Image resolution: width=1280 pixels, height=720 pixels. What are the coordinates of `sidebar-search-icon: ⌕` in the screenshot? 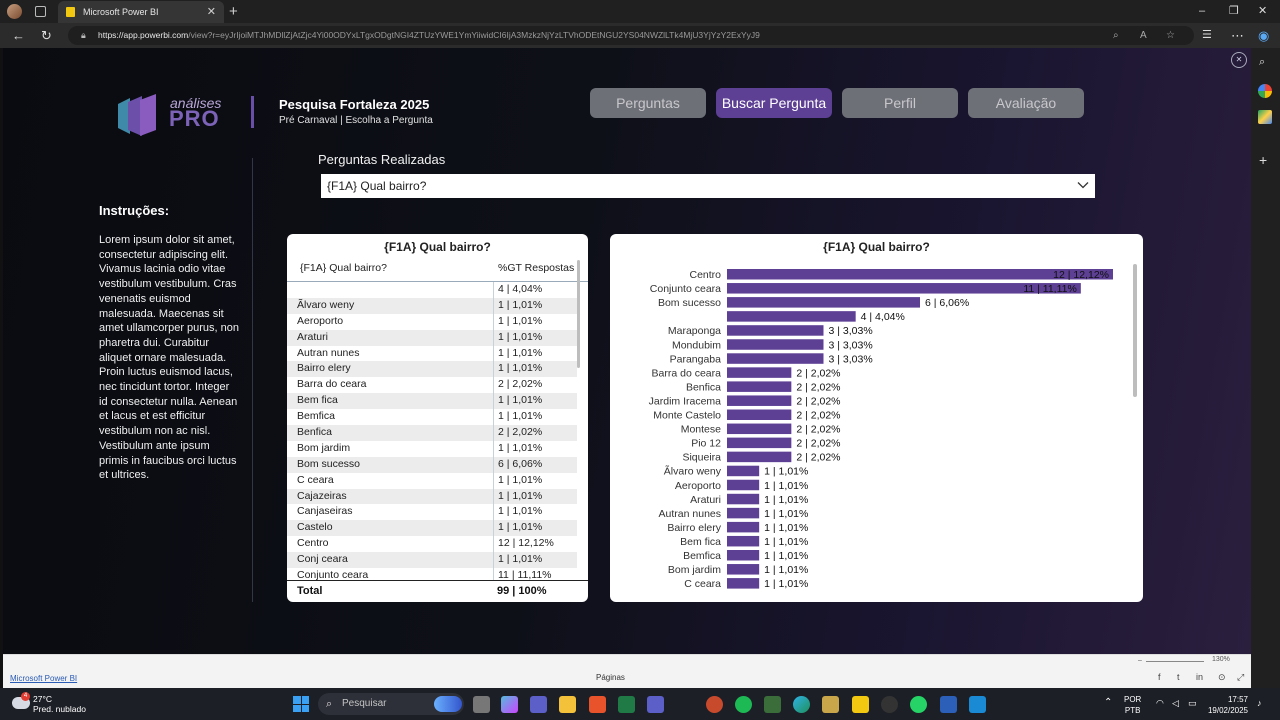 It's located at (1262, 62).